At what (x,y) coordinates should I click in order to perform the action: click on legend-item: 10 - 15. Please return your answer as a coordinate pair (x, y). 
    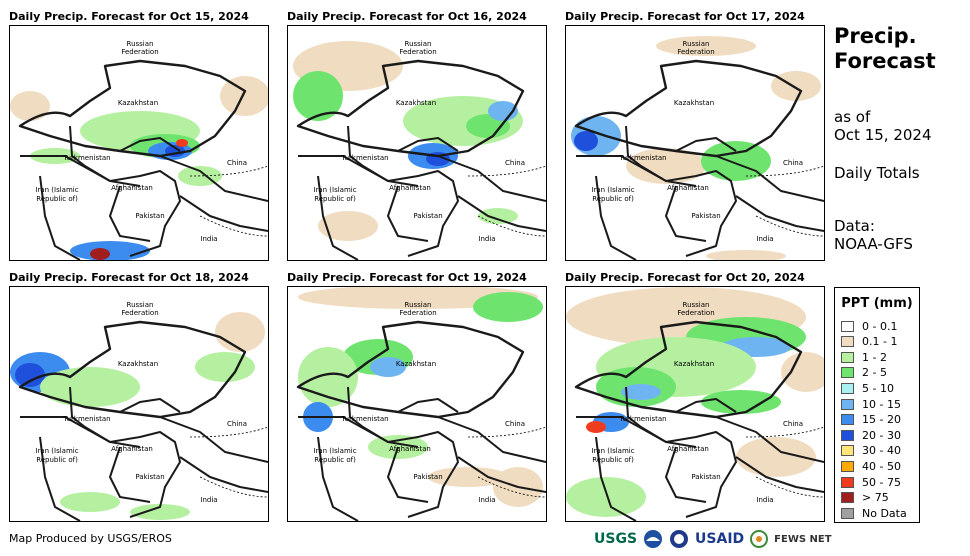
    Looking at the image, I should click on (871, 404).